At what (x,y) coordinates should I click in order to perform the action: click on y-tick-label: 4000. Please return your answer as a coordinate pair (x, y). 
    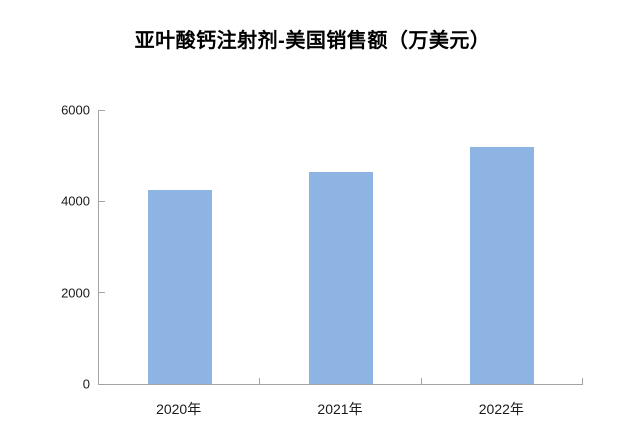
    Looking at the image, I should click on (75, 201).